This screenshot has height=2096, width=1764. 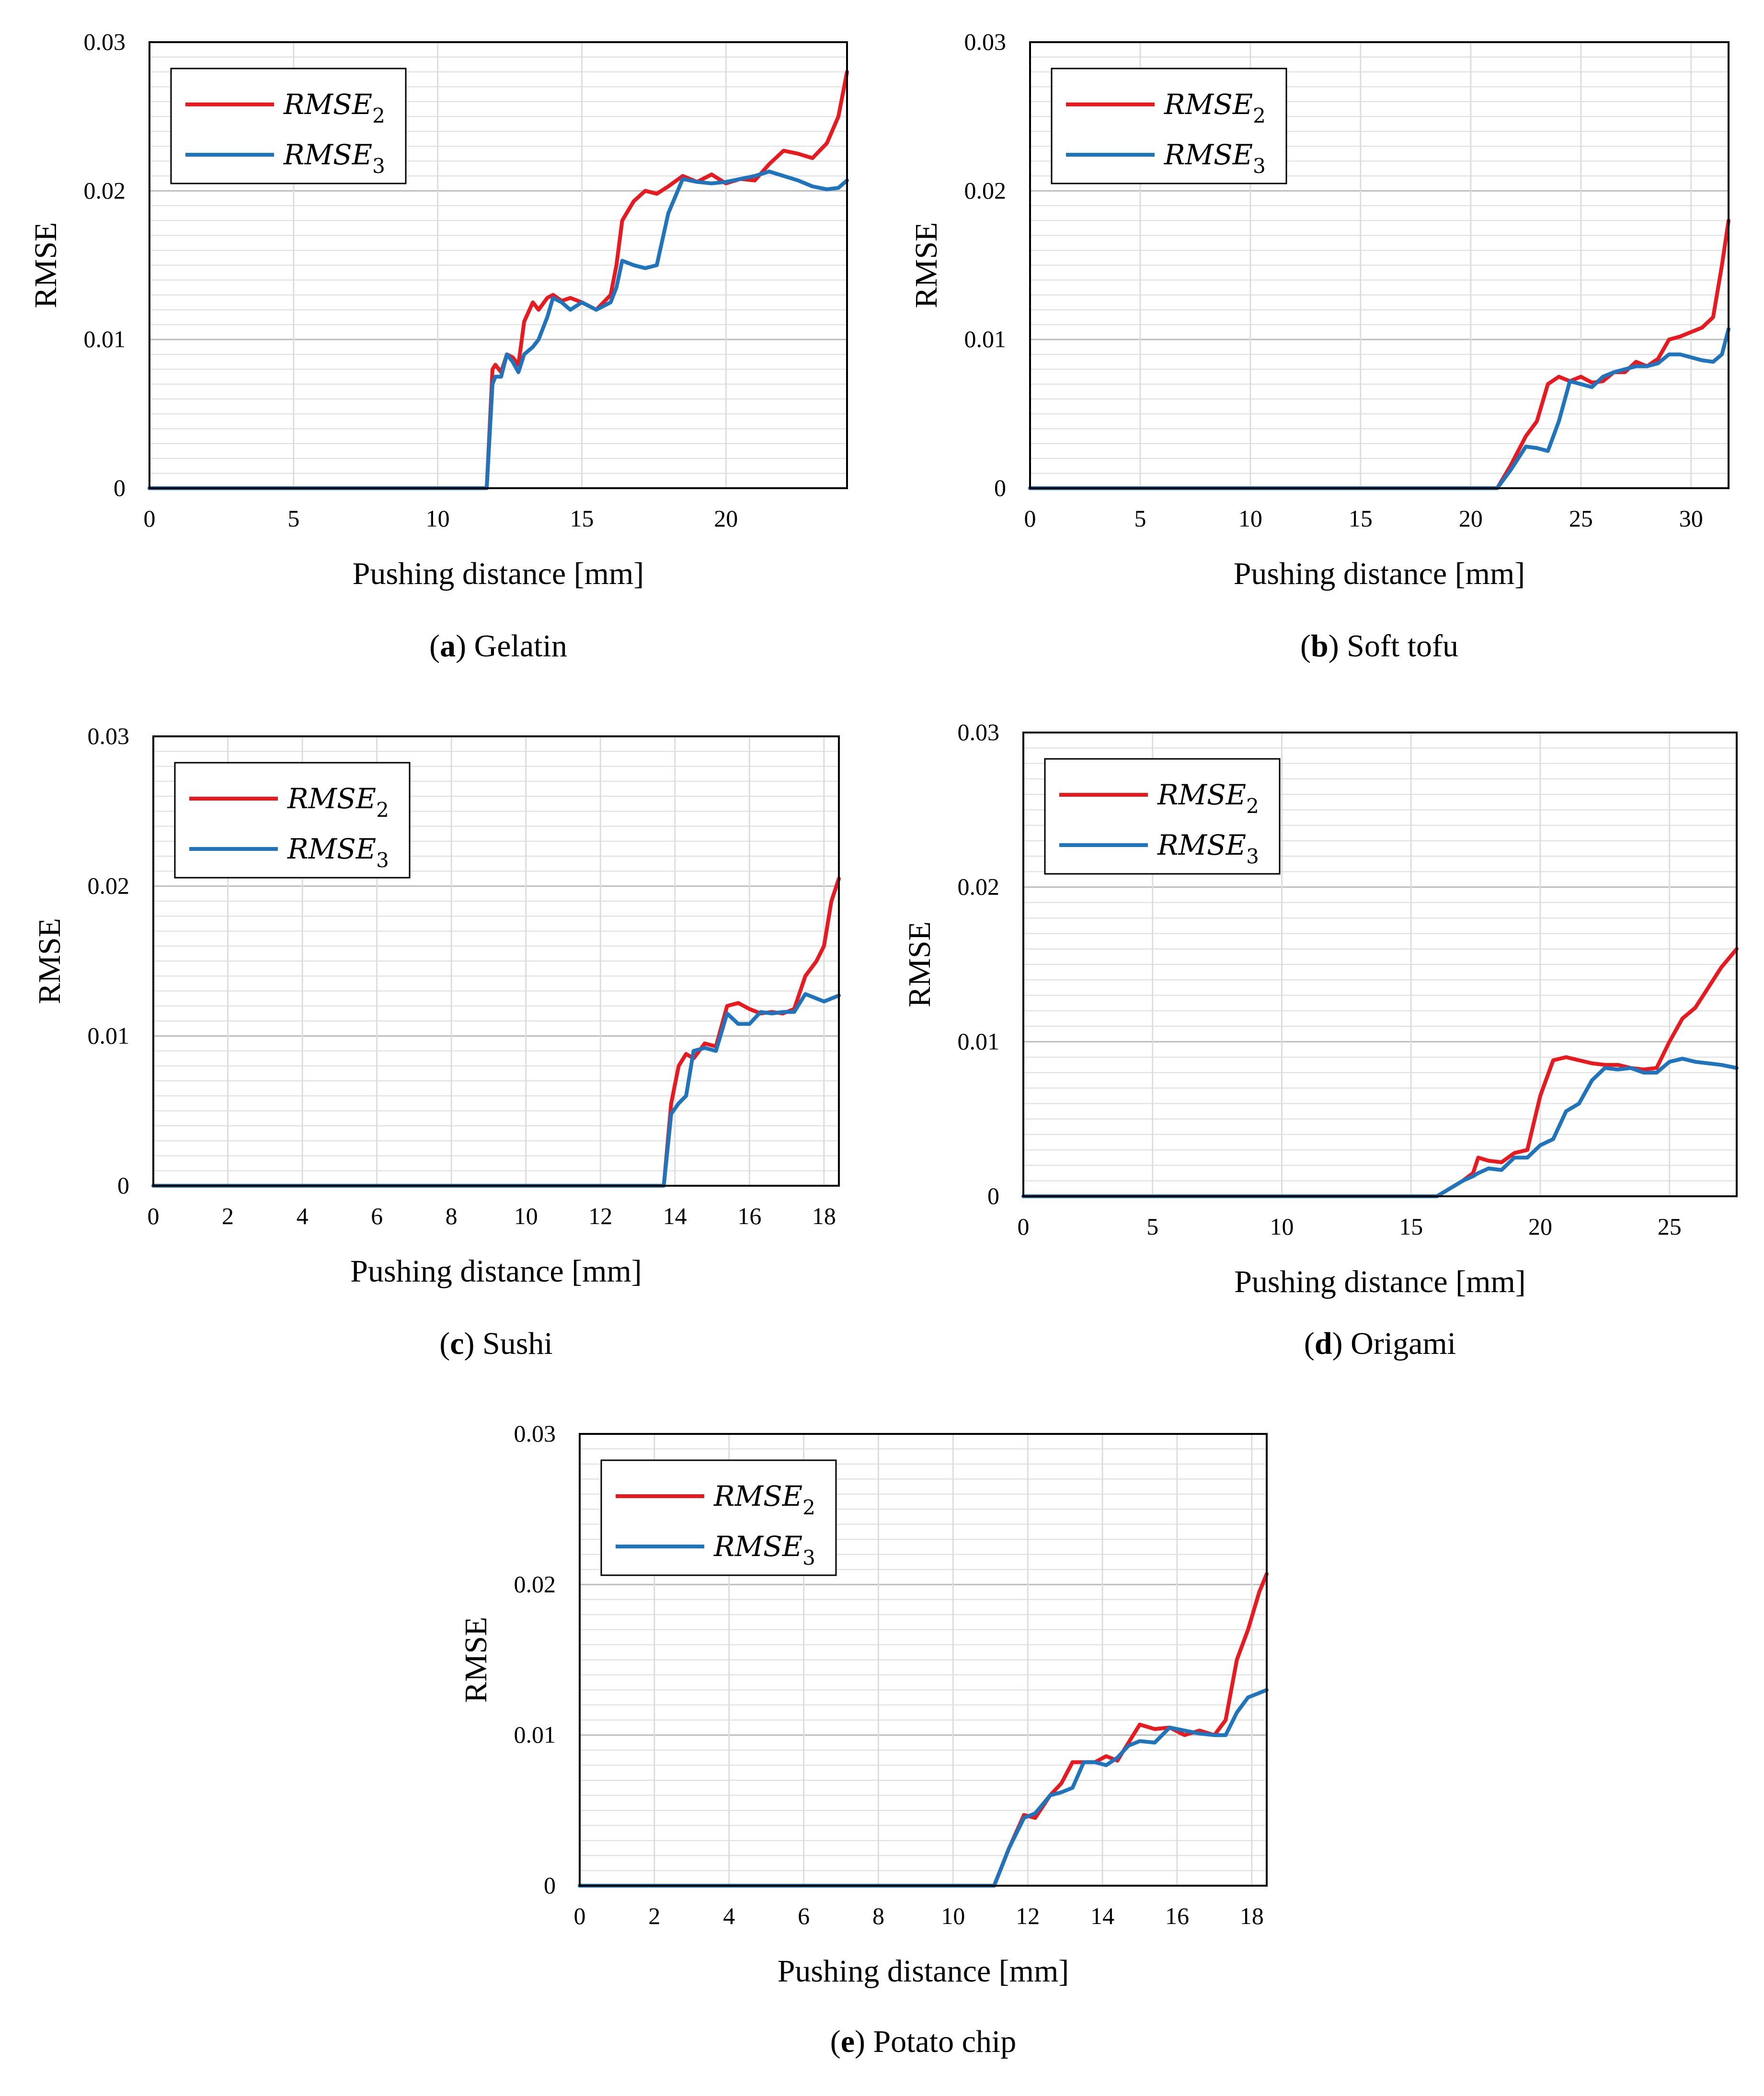 What do you see at coordinates (878, 1915) in the screenshot?
I see `x-tick-label: 8` at bounding box center [878, 1915].